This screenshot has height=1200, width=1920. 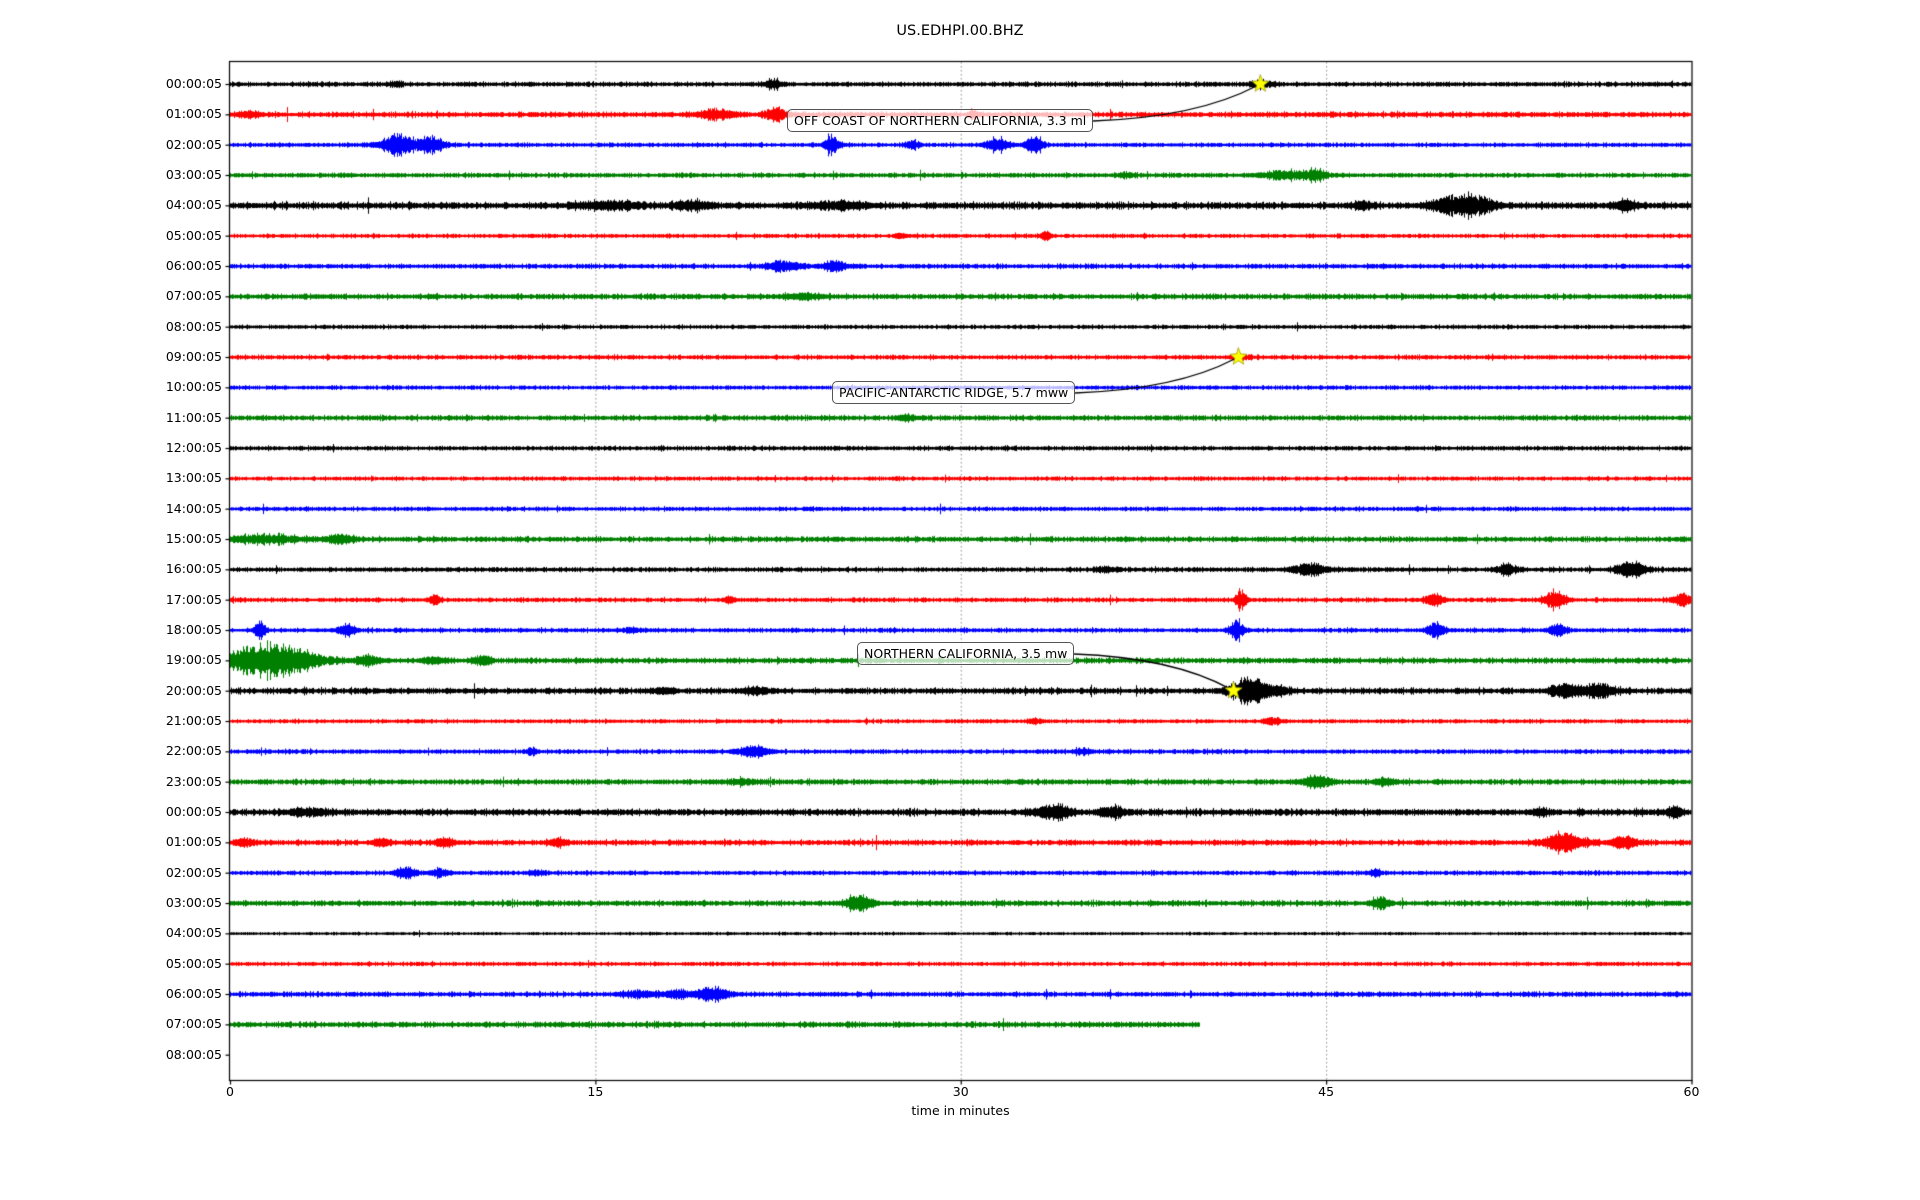 What do you see at coordinates (193, 720) in the screenshot?
I see `y-tick-label: 21:00:05` at bounding box center [193, 720].